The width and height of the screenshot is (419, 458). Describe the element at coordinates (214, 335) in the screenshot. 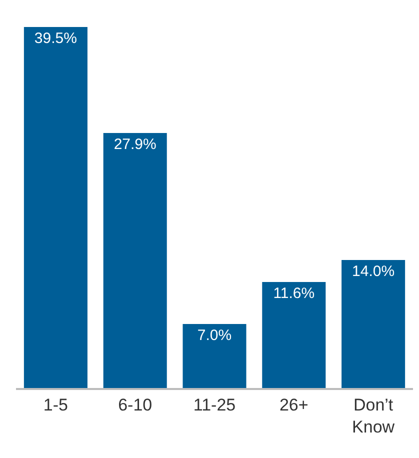

I see `data-label: 7.0%` at that location.